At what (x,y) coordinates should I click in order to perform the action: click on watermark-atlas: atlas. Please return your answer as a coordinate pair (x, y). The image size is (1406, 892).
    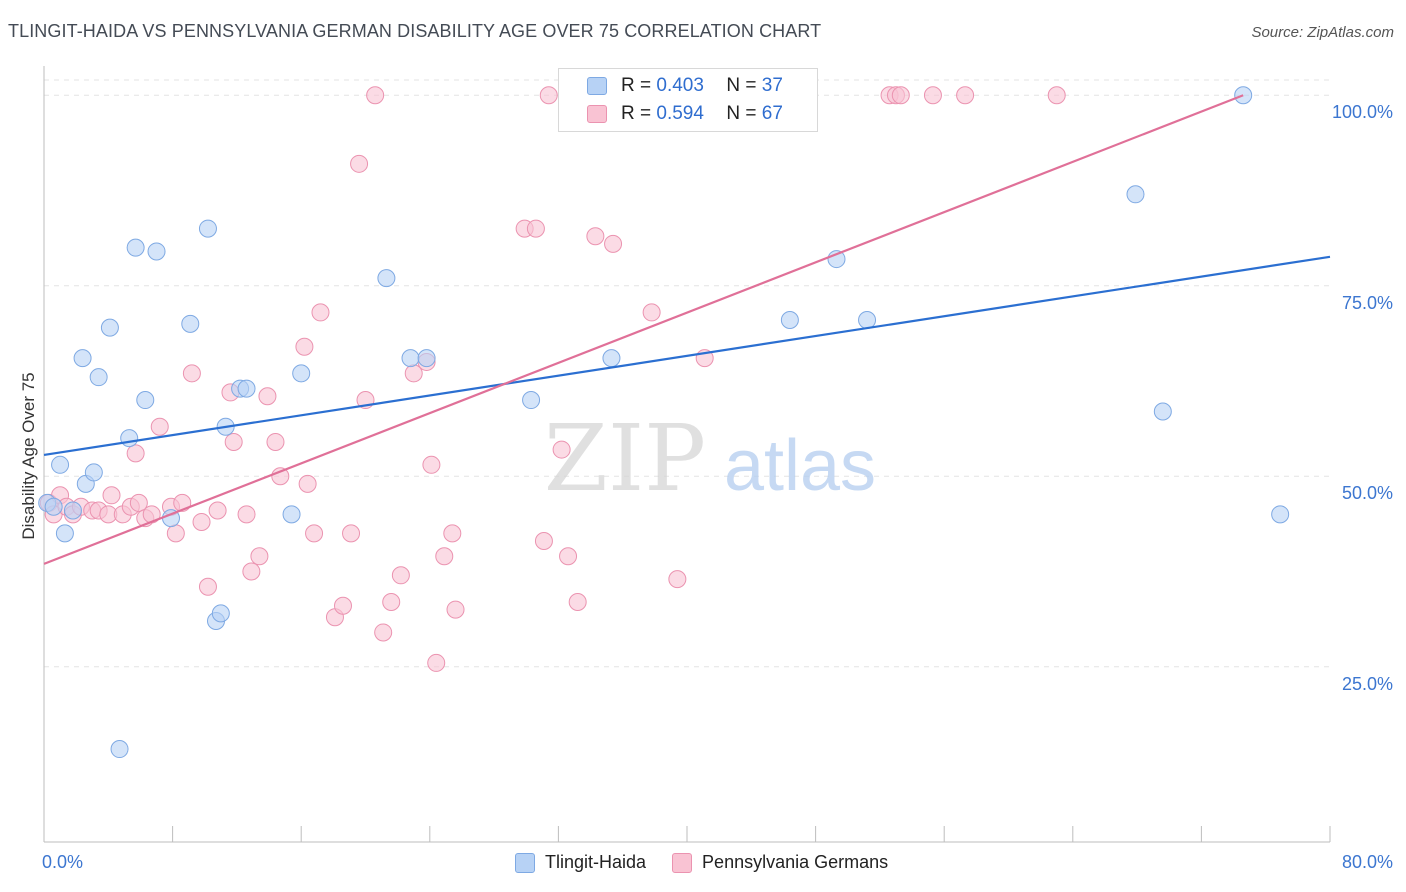
    Looking at the image, I should click on (800, 466).